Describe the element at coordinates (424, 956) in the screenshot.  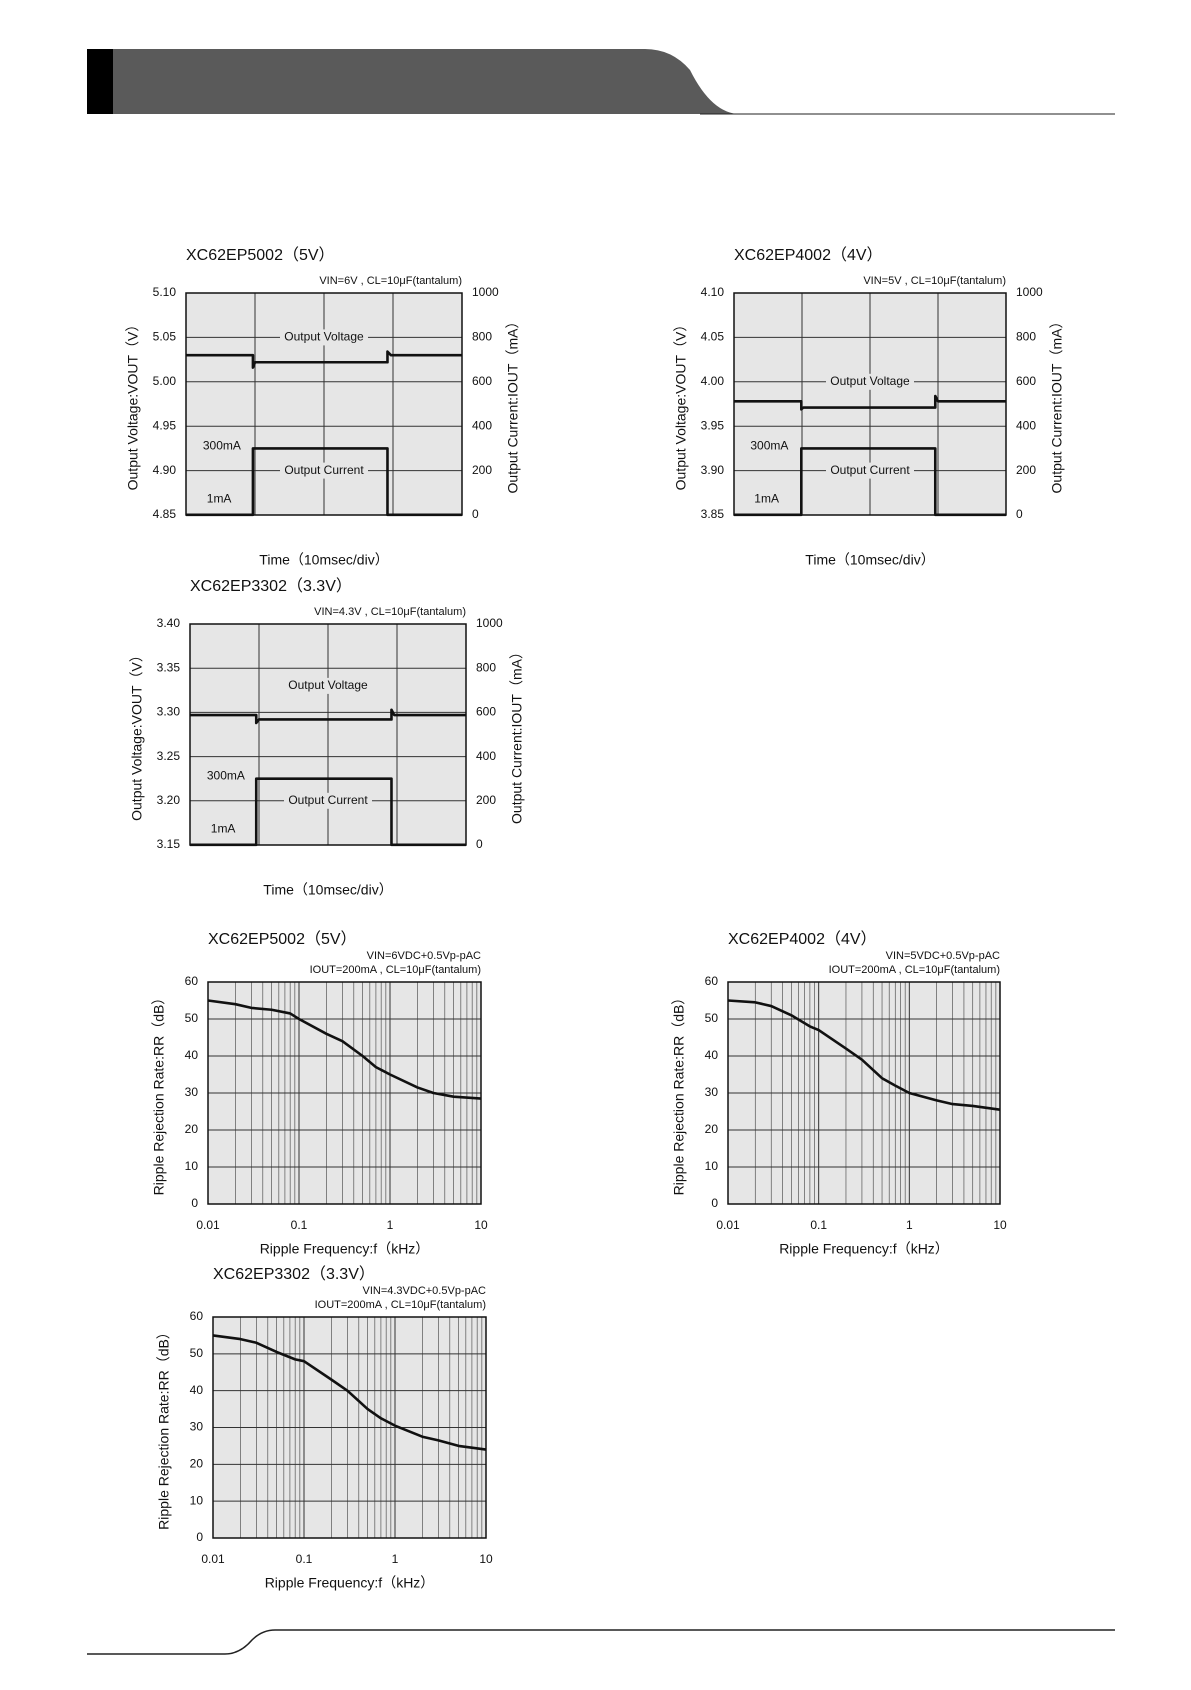
I see `chart-subtitle: VIN=6VDC+0.5Vp-pAC` at that location.